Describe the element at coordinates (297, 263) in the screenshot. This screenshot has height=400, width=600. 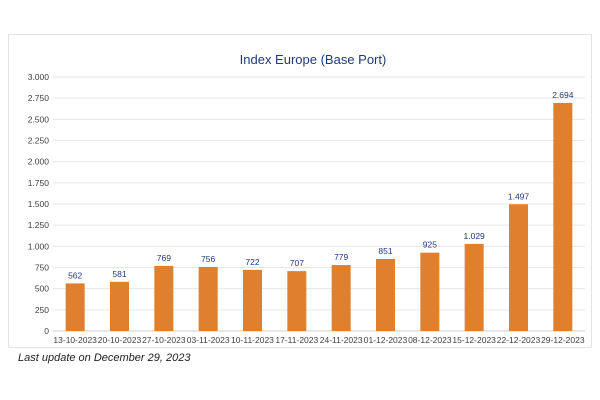
I see `data-label: 707` at that location.